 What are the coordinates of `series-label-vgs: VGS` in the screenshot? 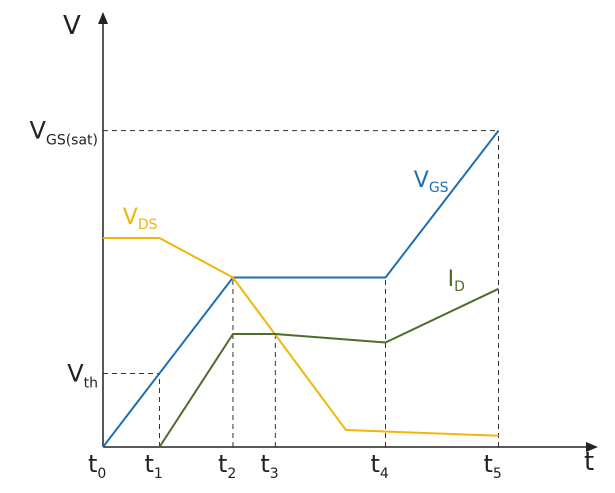 It's located at (431, 182).